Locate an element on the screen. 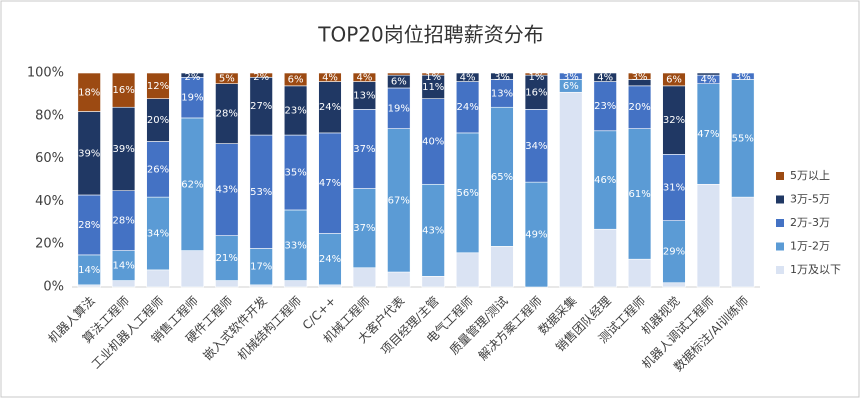 The height and width of the screenshot is (400, 862). y-tick-label: 80% is located at coordinates (49, 115).